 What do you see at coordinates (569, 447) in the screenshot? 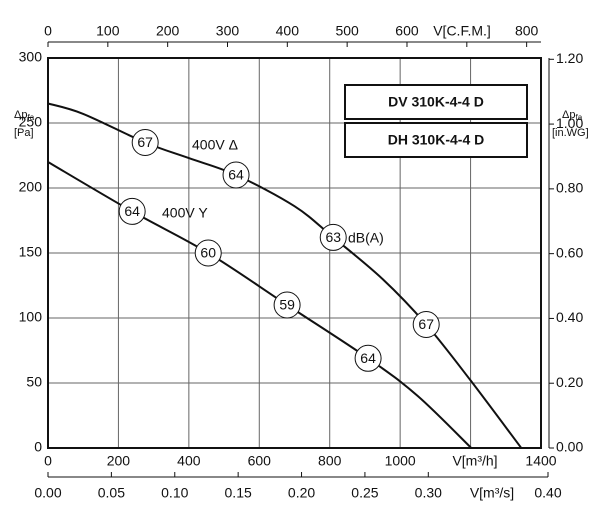
I see `y2-tick-label: 0.00` at bounding box center [569, 447].